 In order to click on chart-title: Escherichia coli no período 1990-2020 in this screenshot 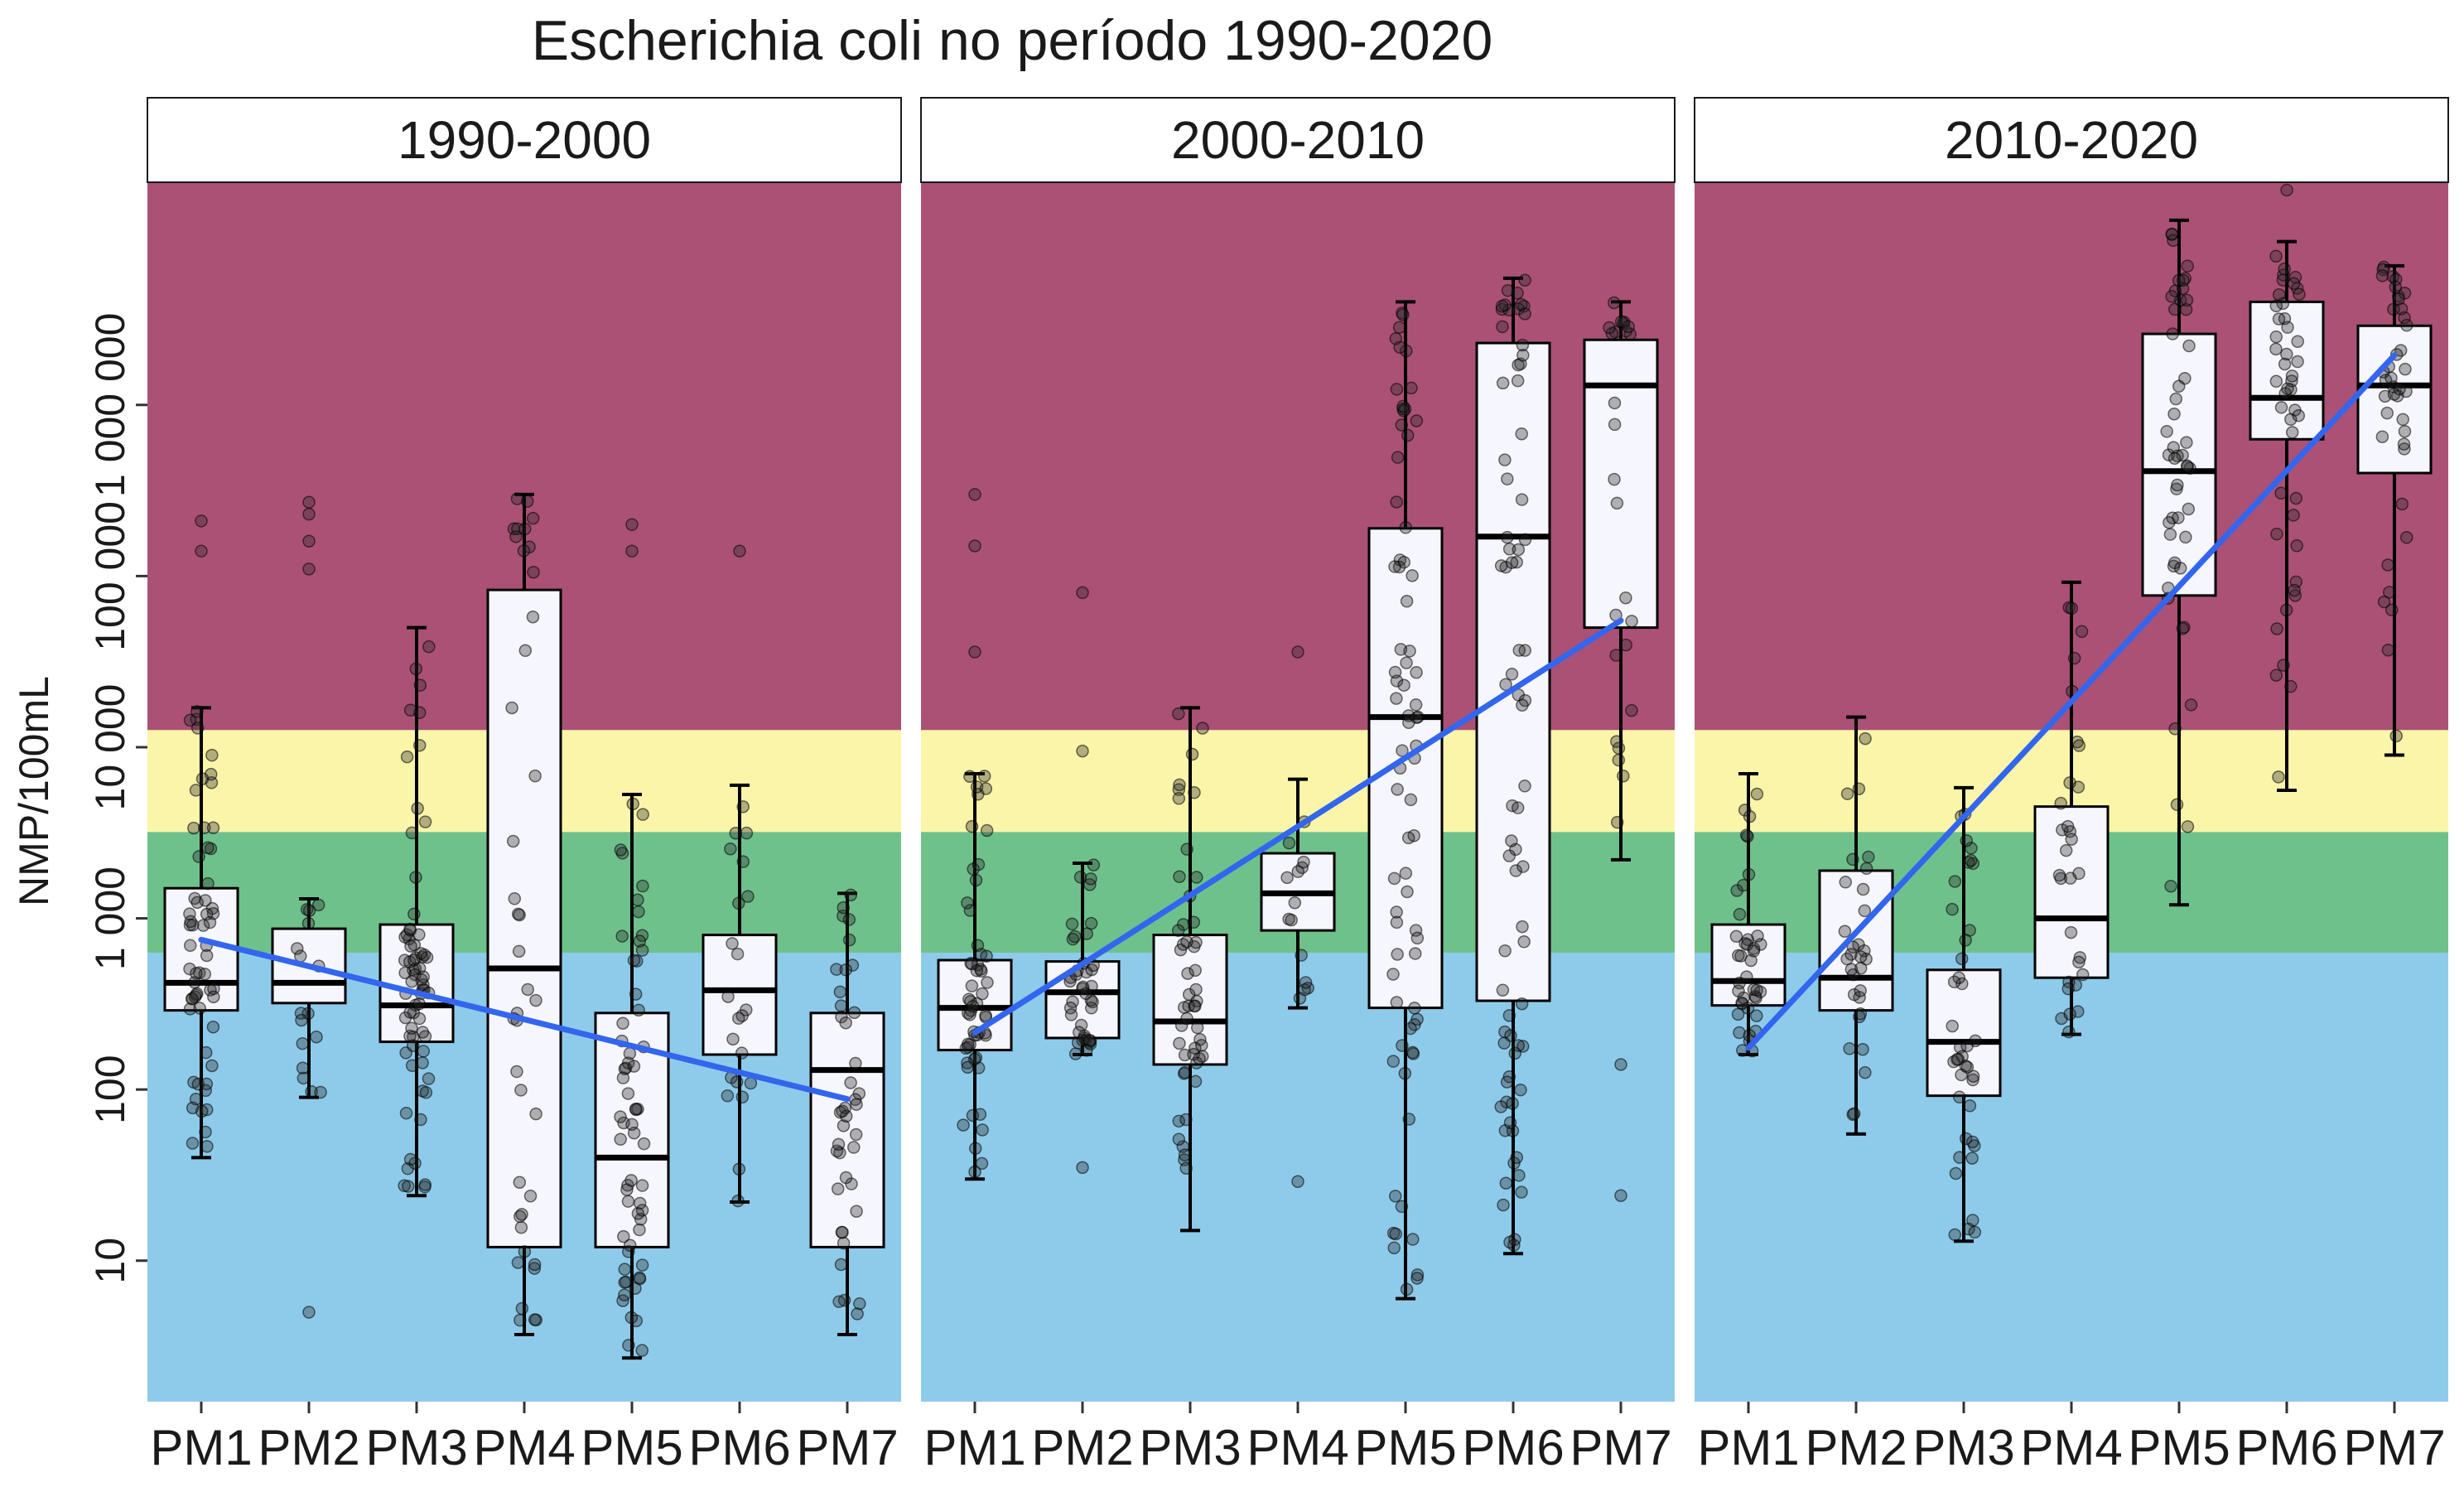, I will do `click(1012, 40)`.